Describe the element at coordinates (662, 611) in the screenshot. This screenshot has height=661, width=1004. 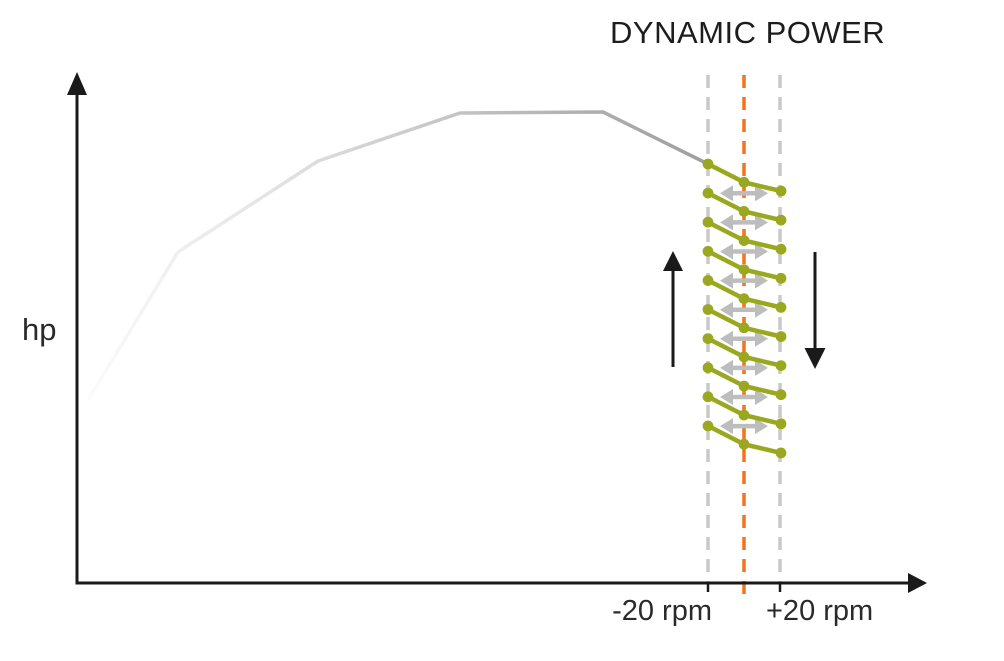
I see `x-tick-label-minus20rpm: -20 rpm` at that location.